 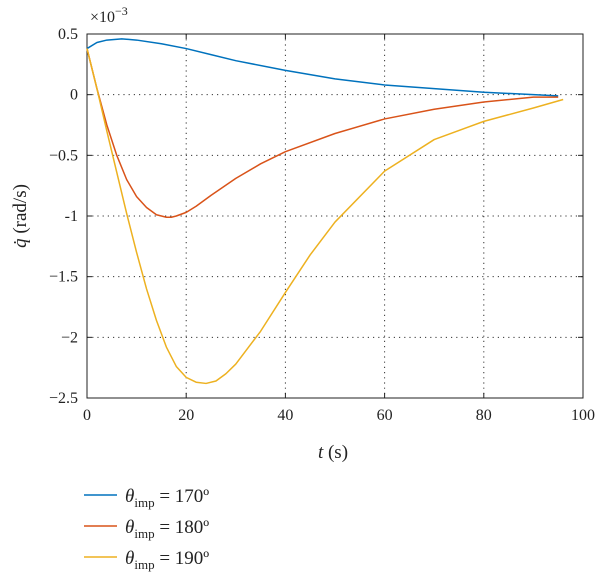 I want to click on legend-item-3: θimp = 190º, so click(x=146, y=560).